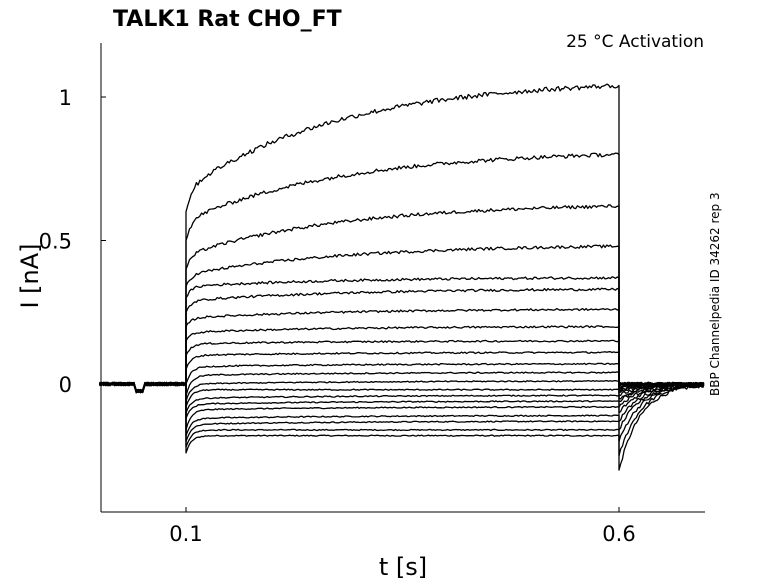 This screenshot has height=583, width=778. Describe the element at coordinates (65, 98) in the screenshot. I see `y-tick-label: 1` at that location.